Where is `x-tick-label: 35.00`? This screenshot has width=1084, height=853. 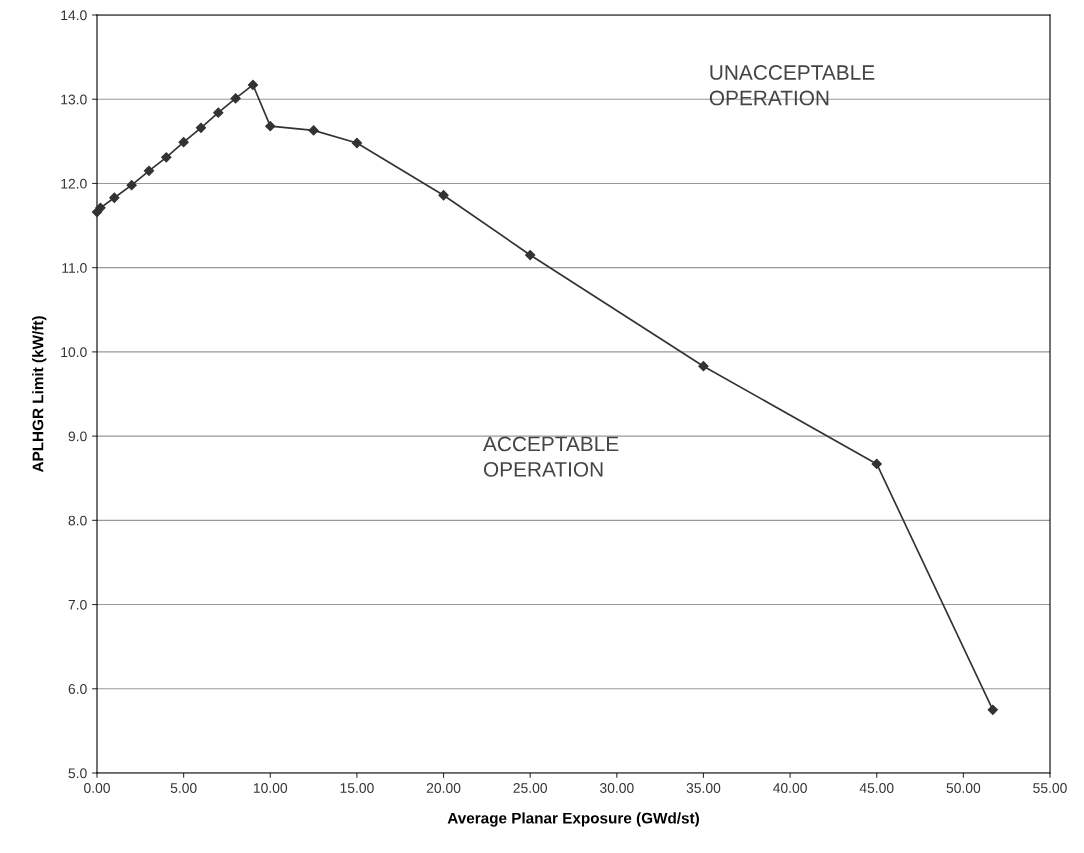
x-tick-label: 35.00 is located at coordinates (703, 788).